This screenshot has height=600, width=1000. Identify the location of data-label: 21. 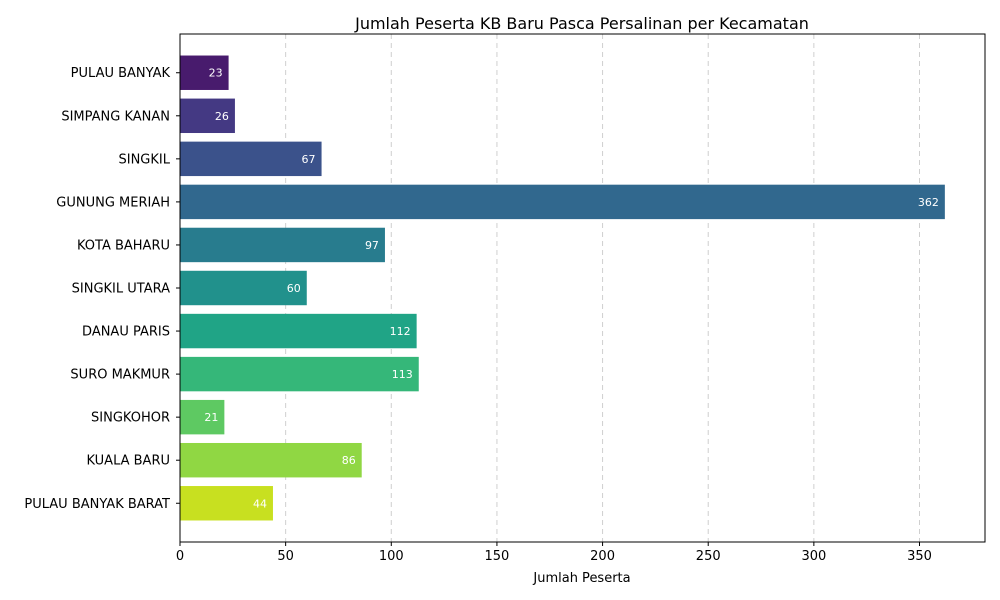
(211, 417).